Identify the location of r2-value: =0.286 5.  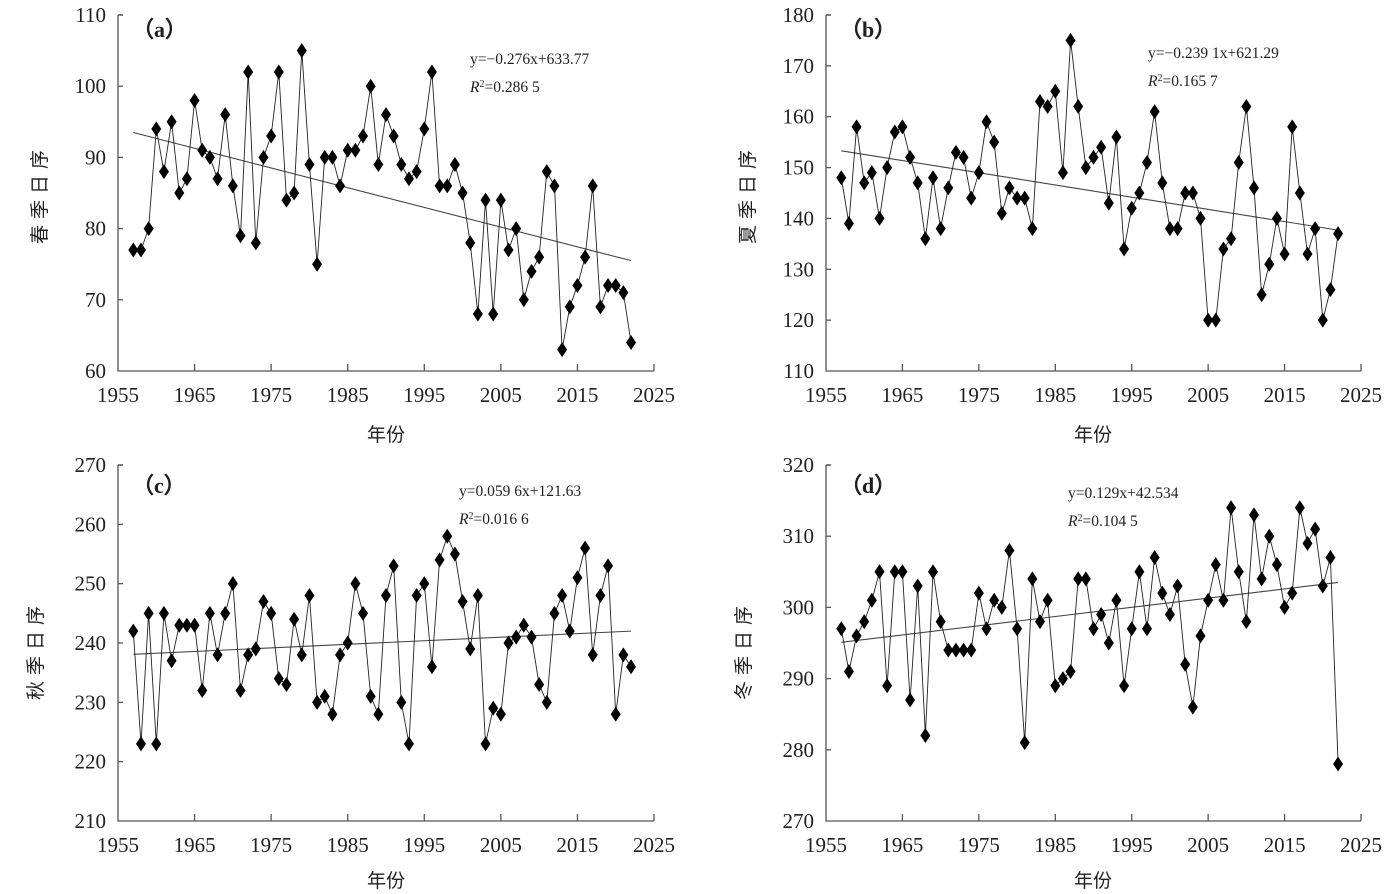
(511, 87).